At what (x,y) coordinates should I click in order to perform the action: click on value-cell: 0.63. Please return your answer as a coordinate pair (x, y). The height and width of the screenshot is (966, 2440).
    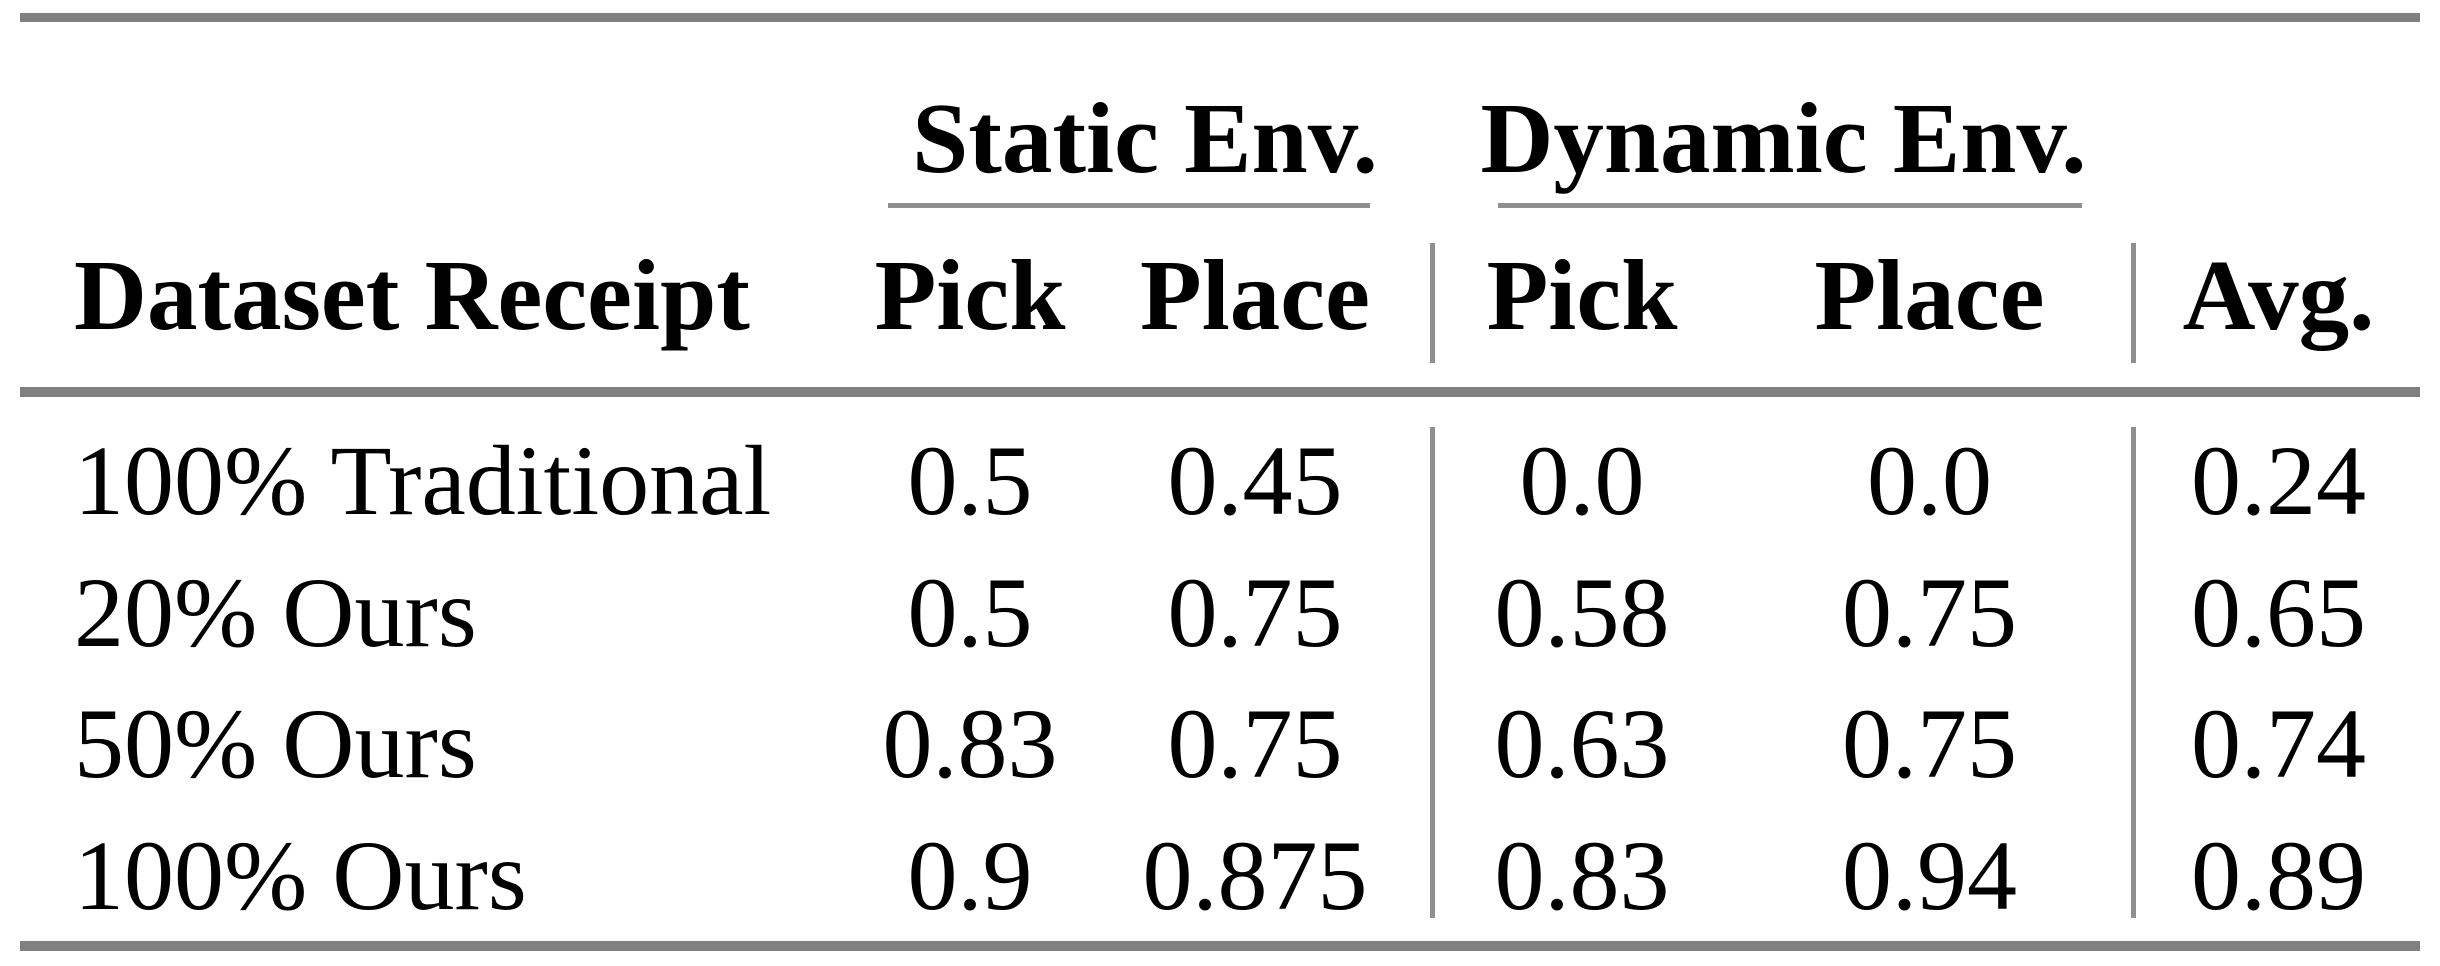
    Looking at the image, I should click on (1582, 744).